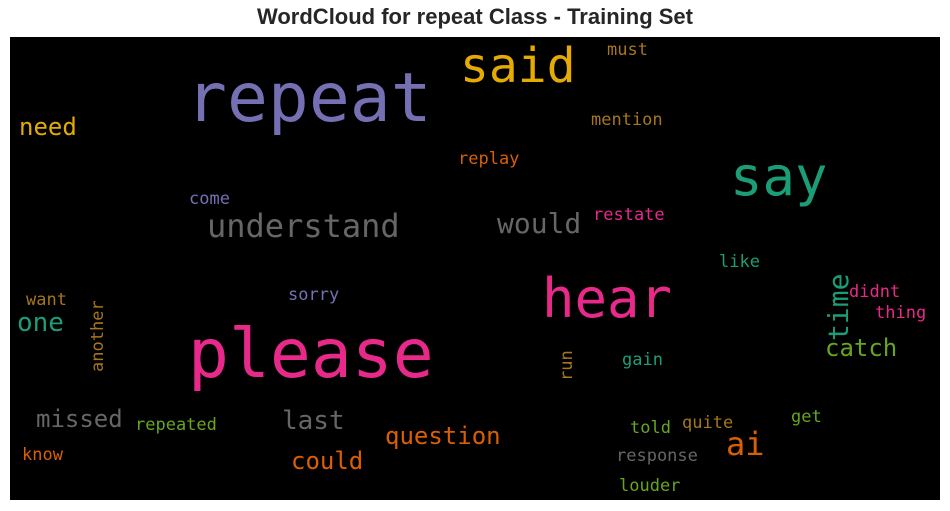  Describe the element at coordinates (806, 417) in the screenshot. I see `word-get: get` at that location.